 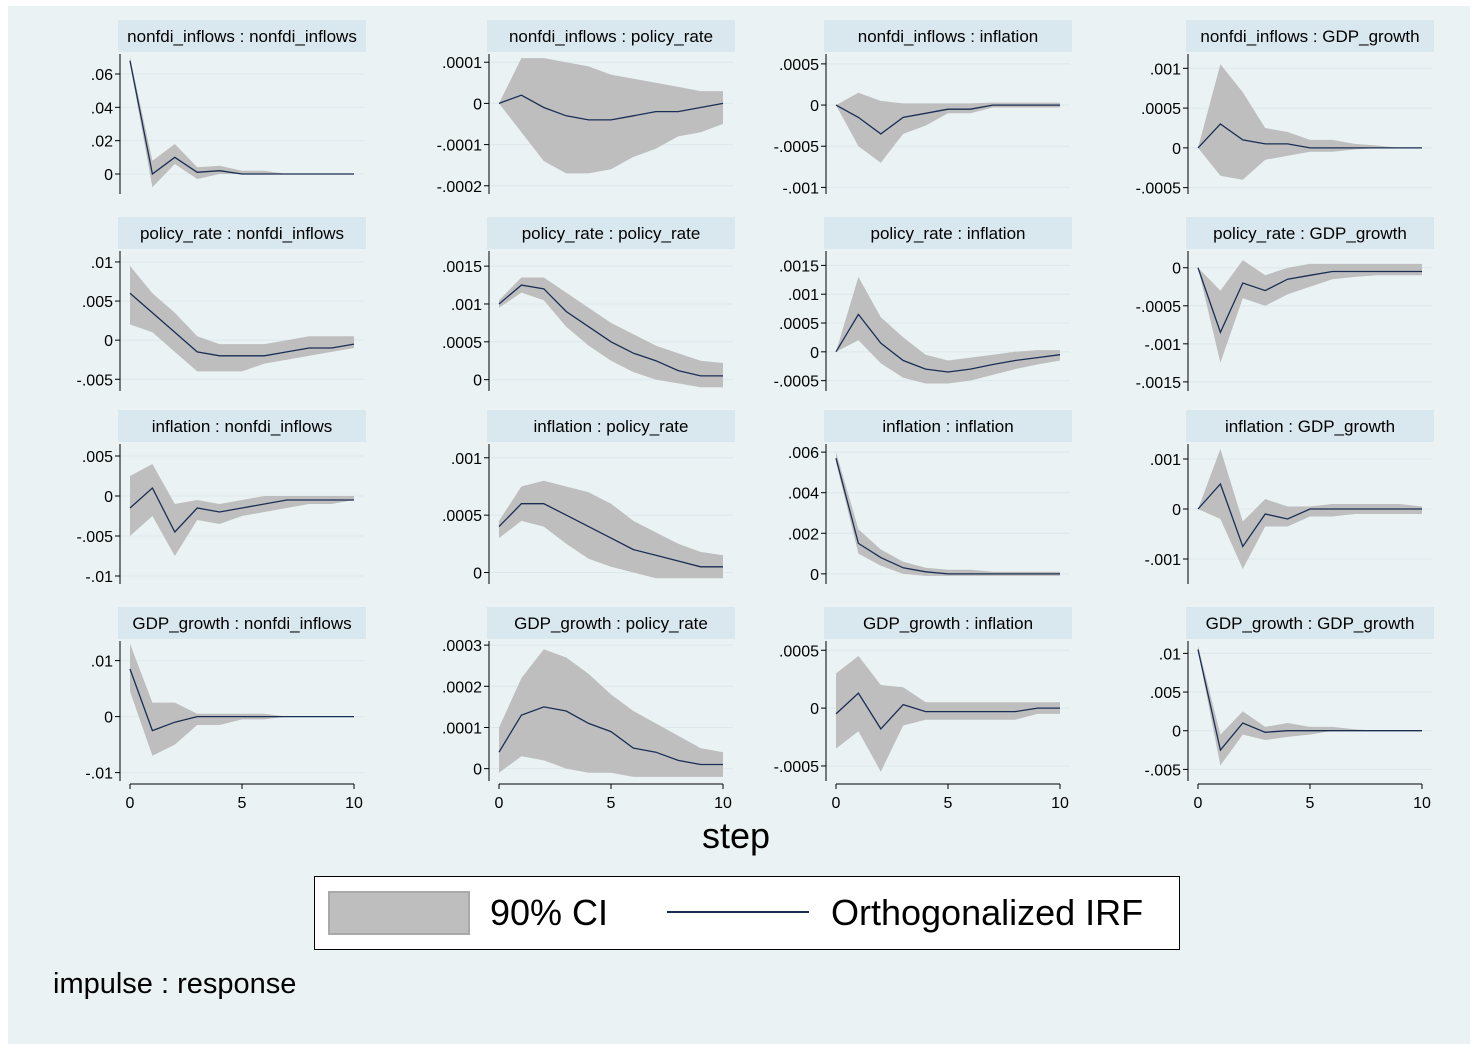 What do you see at coordinates (738, 912) in the screenshot?
I see `legend-irf-line` at bounding box center [738, 912].